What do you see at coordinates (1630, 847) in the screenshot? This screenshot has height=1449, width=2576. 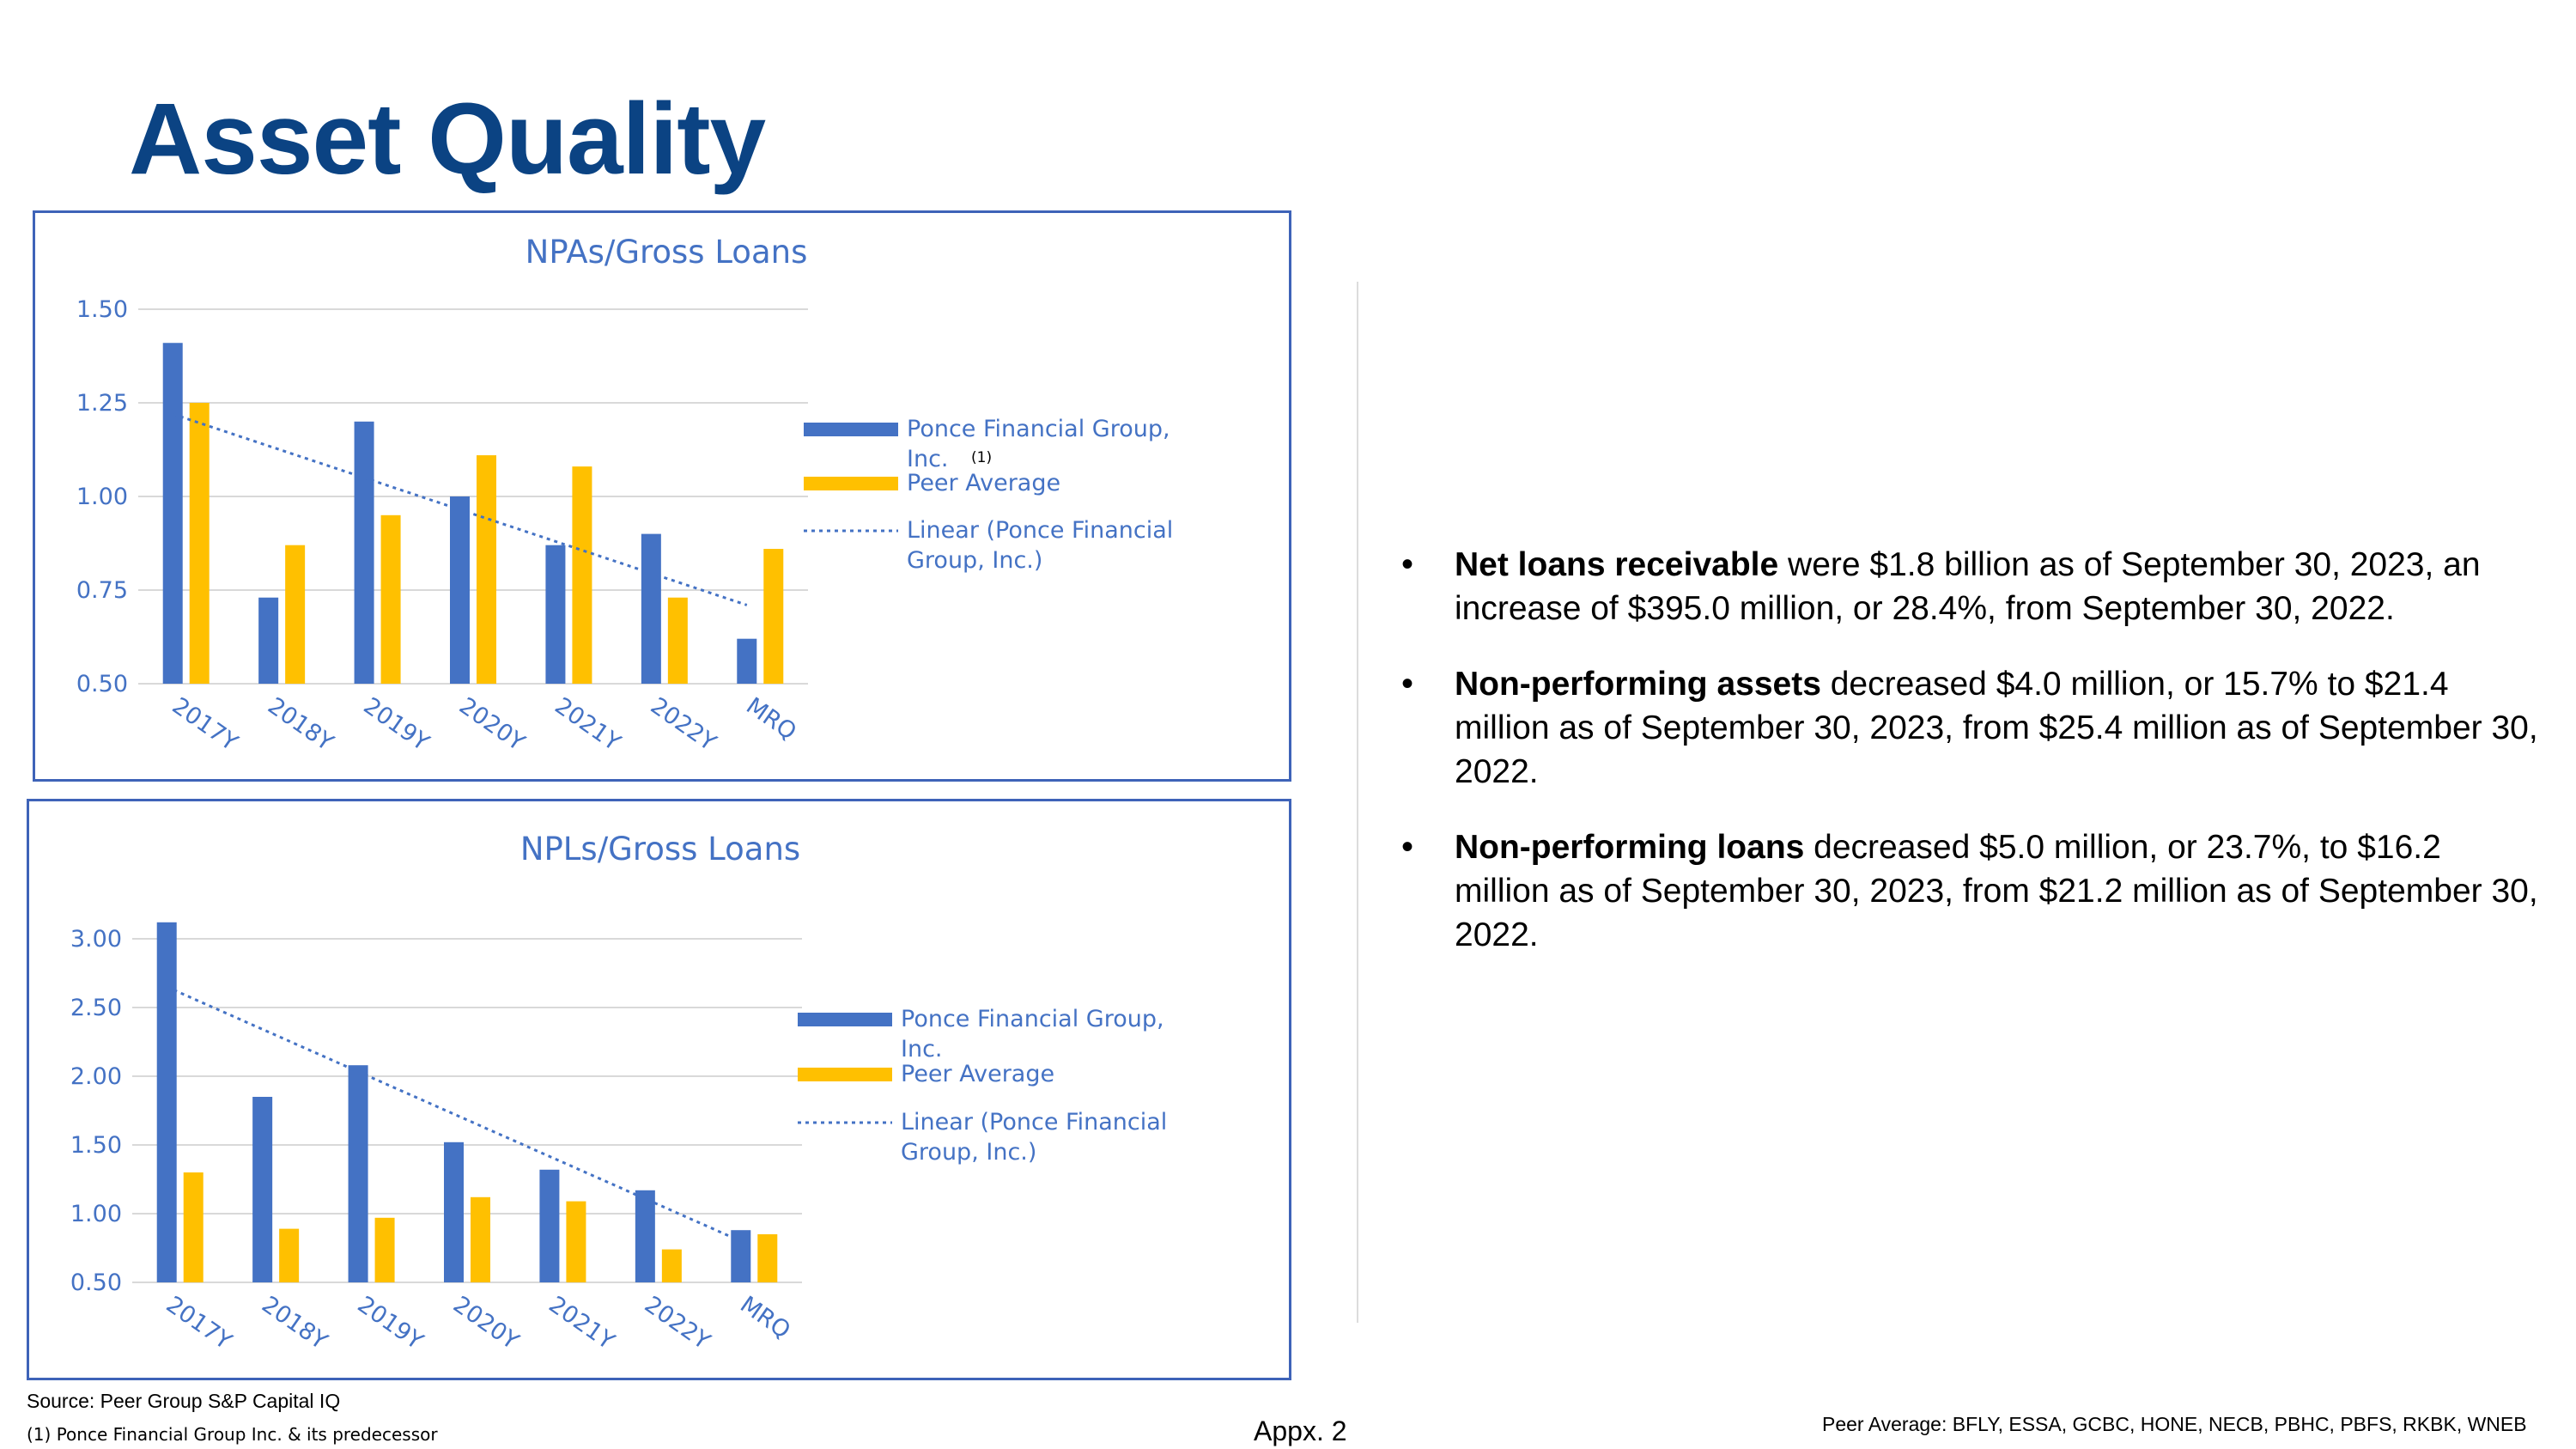 I see `bullet-bold: Non-performing loans` at bounding box center [1630, 847].